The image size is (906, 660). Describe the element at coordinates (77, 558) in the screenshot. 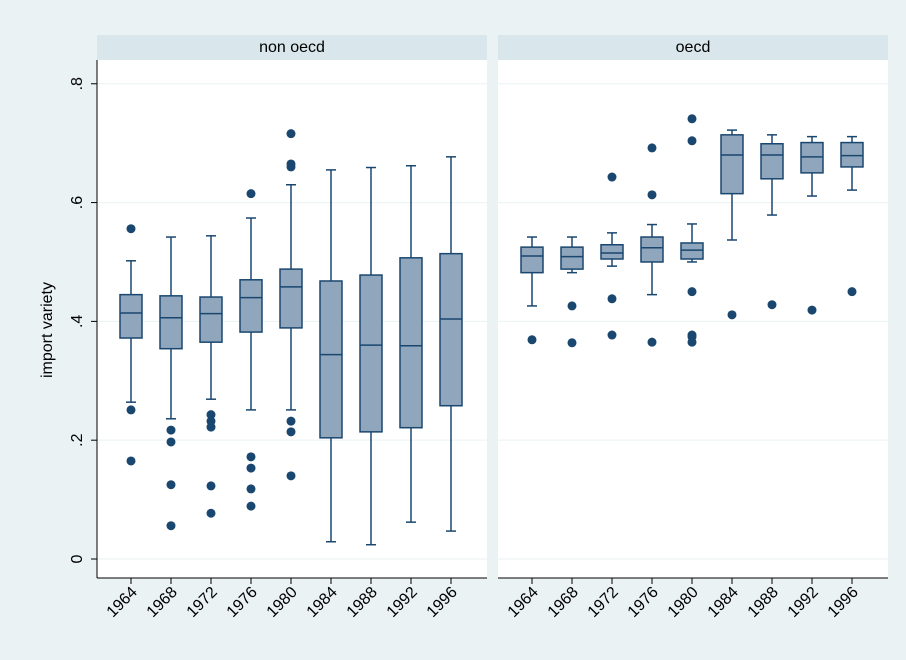

I see `y-tick-label: 0` at that location.